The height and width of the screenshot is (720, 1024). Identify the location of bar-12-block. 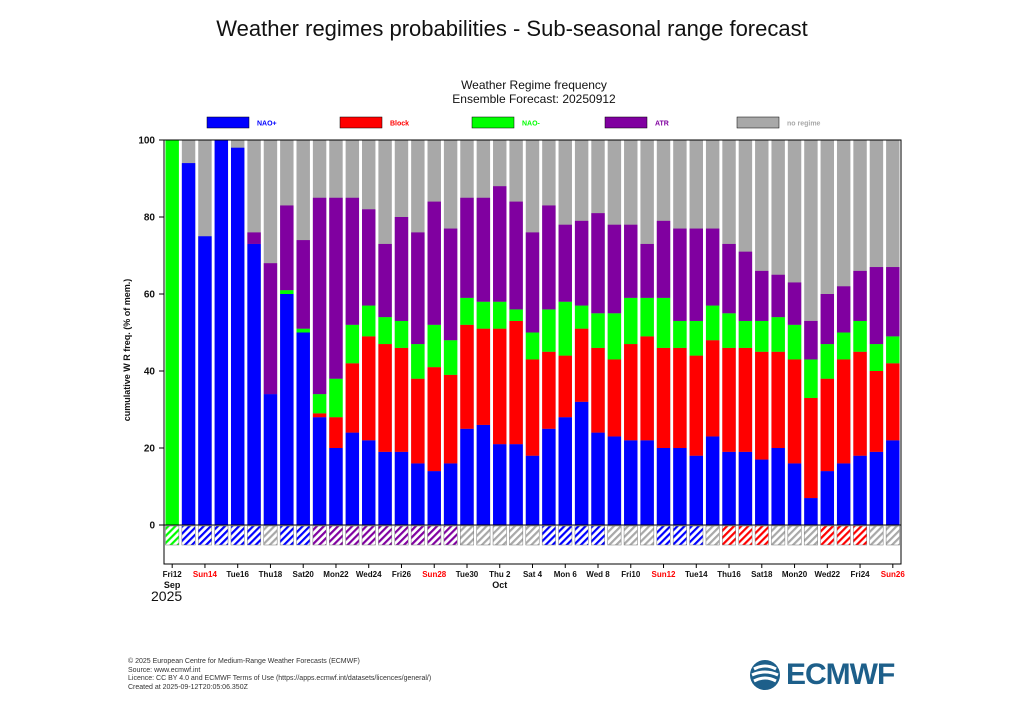
(369, 388).